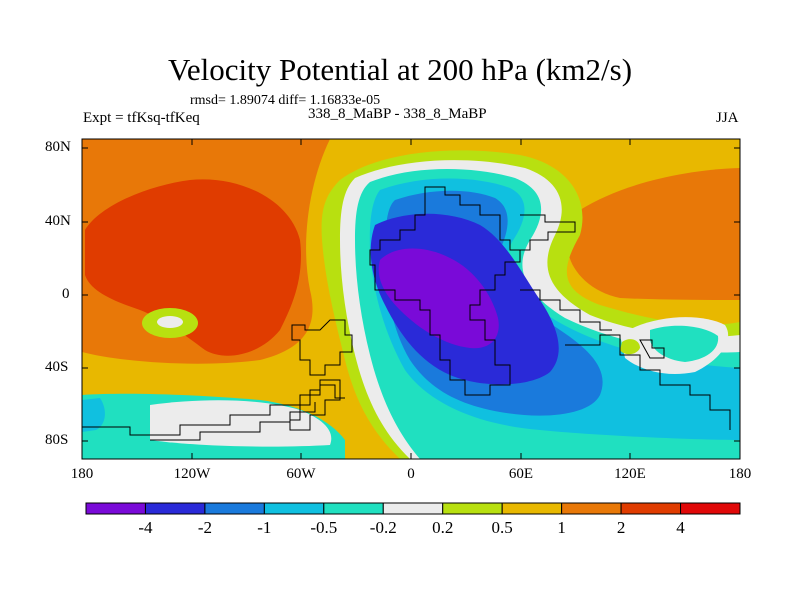  What do you see at coordinates (383, 527) in the screenshot?
I see `colorbar-label-4: -0.2` at bounding box center [383, 527].